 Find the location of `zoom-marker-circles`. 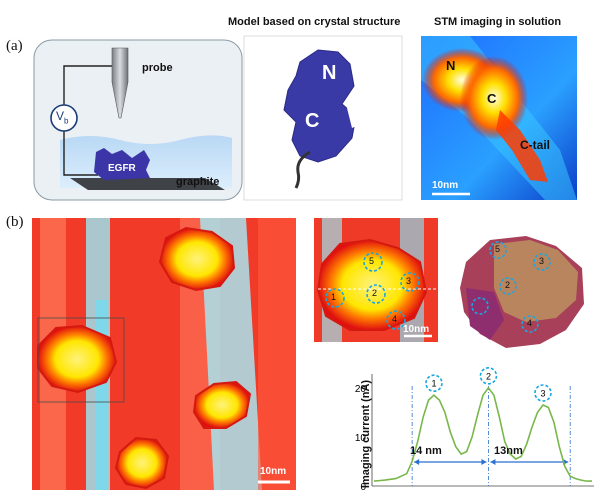

zoom-marker-circles is located at coordinates (372, 291).